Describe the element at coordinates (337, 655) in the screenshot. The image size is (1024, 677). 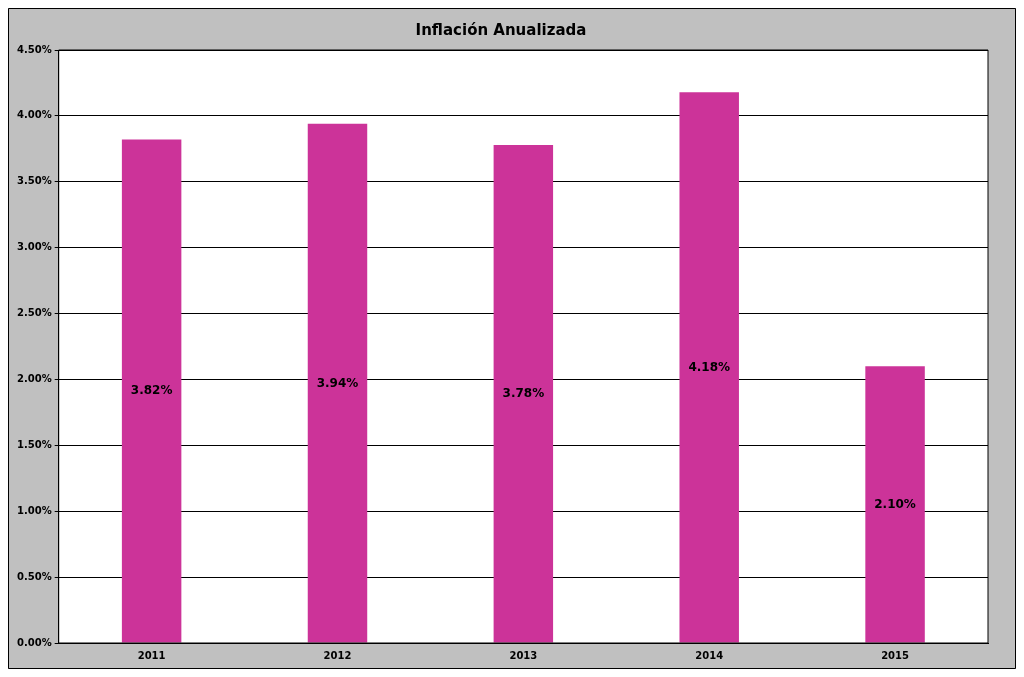
I see `x-tick-label: 2012` at that location.